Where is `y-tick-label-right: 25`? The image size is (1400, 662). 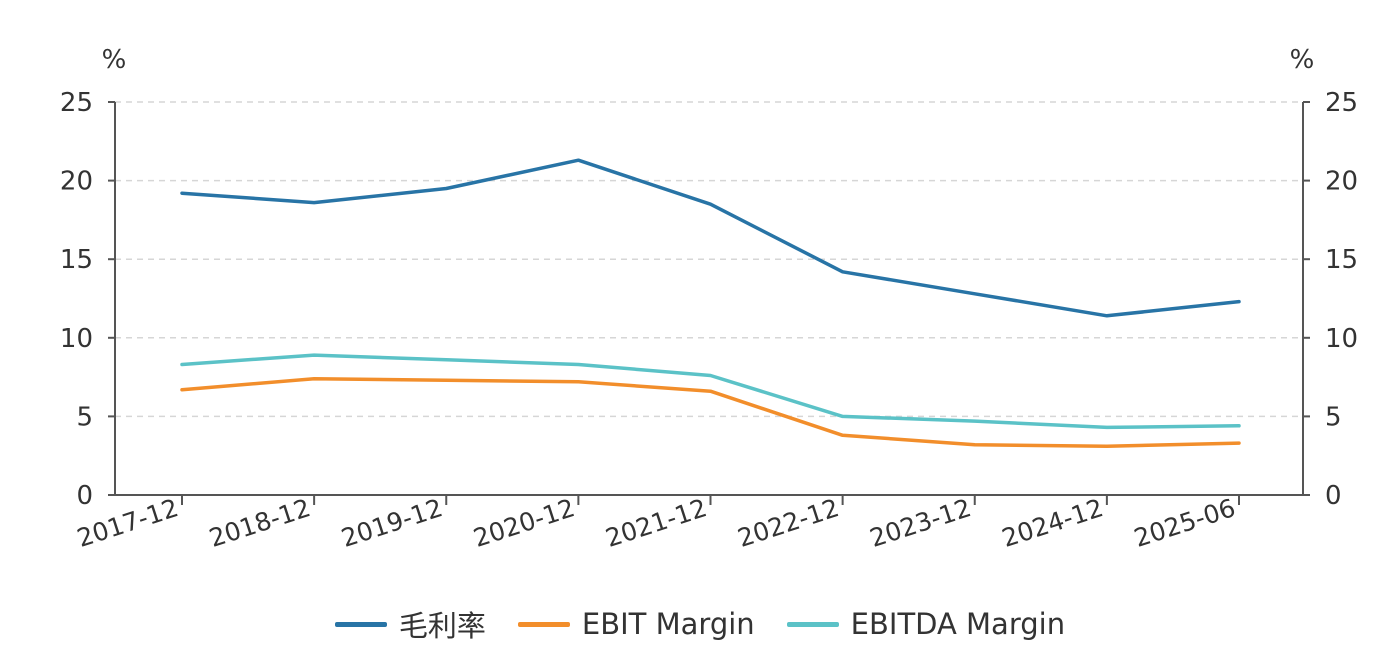 y-tick-label-right: 25 is located at coordinates (1341, 103).